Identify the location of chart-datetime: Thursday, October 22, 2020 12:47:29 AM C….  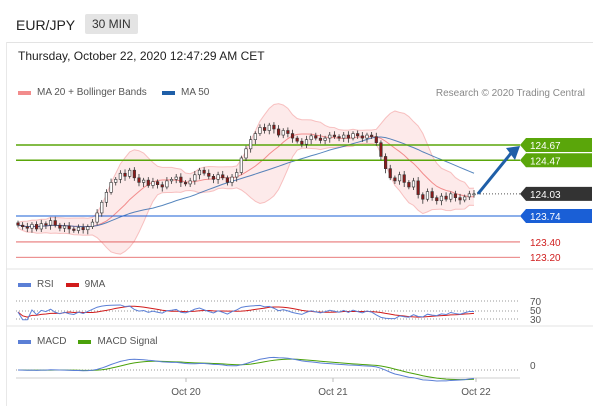
(141, 56).